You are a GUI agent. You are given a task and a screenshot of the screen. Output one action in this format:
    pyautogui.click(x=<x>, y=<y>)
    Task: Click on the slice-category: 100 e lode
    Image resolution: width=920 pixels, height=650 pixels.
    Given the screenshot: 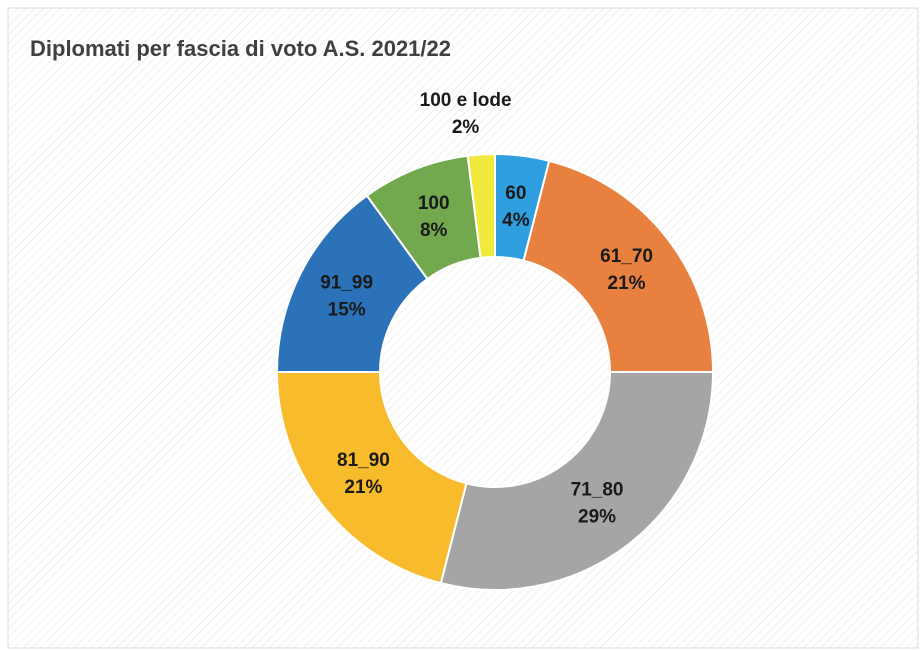 What is the action you would take?
    pyautogui.click(x=466, y=100)
    